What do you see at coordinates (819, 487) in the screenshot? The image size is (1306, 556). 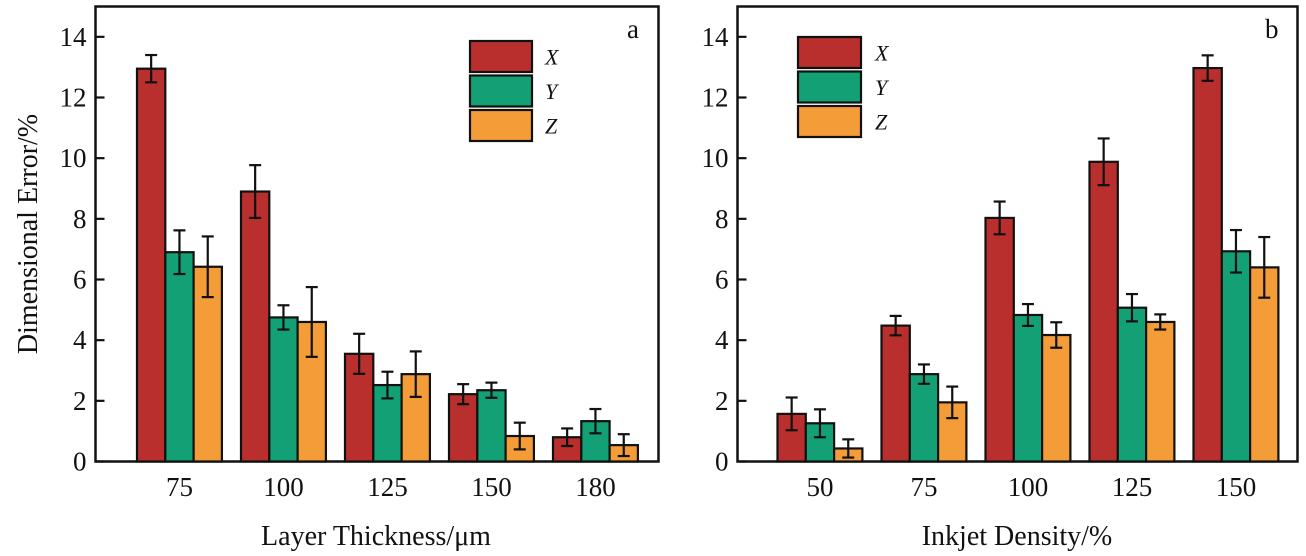 I see `x-tick-label: 50` at bounding box center [819, 487].